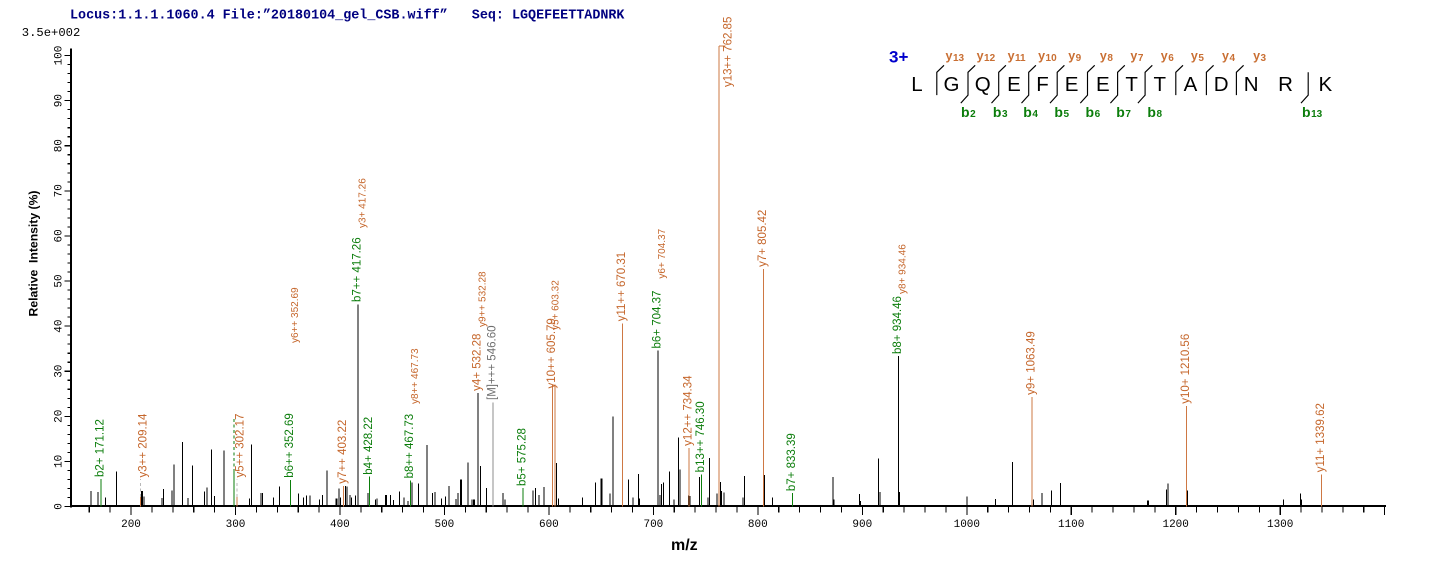 The width and height of the screenshot is (1436, 566). Describe the element at coordinates (689, 410) in the screenshot. I see `svg-text: y12++ 734.34` at that location.